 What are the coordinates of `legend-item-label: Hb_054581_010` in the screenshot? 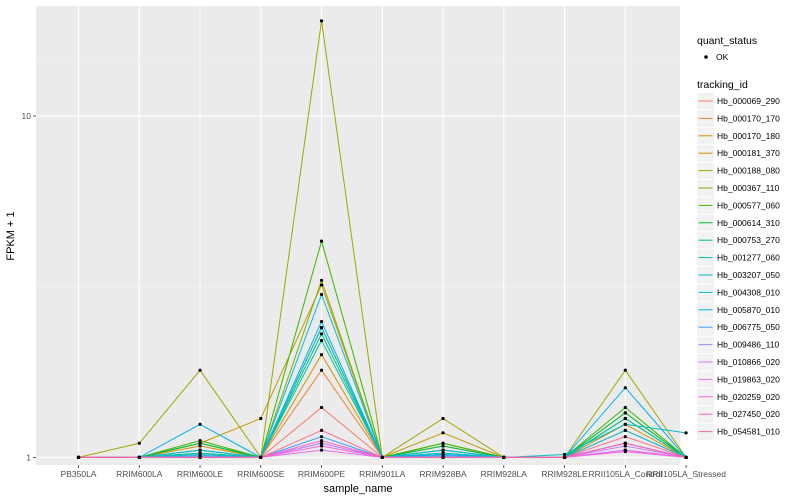 It's located at (748, 432).